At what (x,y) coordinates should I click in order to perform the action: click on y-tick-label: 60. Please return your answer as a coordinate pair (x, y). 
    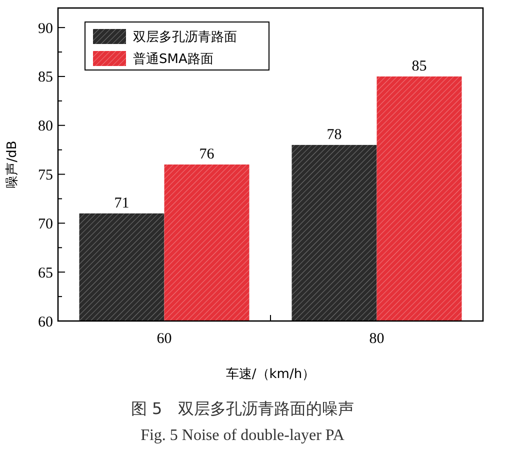
    Looking at the image, I should click on (45, 322).